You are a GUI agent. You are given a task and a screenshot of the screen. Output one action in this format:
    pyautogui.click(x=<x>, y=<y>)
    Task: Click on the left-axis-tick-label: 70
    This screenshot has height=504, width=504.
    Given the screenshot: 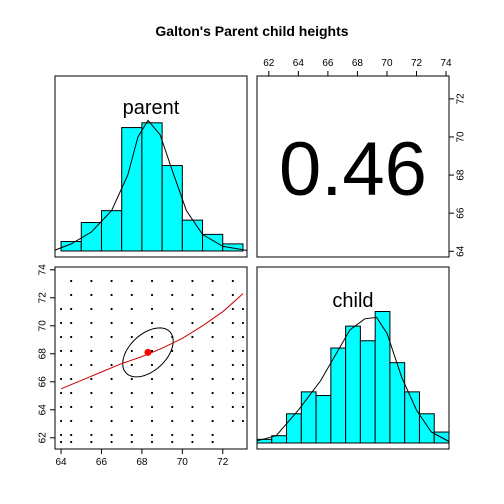 What is the action you would take?
    pyautogui.click(x=43, y=326)
    